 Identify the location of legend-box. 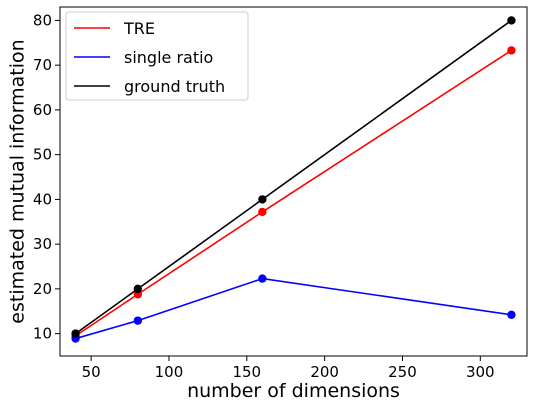
(157, 56).